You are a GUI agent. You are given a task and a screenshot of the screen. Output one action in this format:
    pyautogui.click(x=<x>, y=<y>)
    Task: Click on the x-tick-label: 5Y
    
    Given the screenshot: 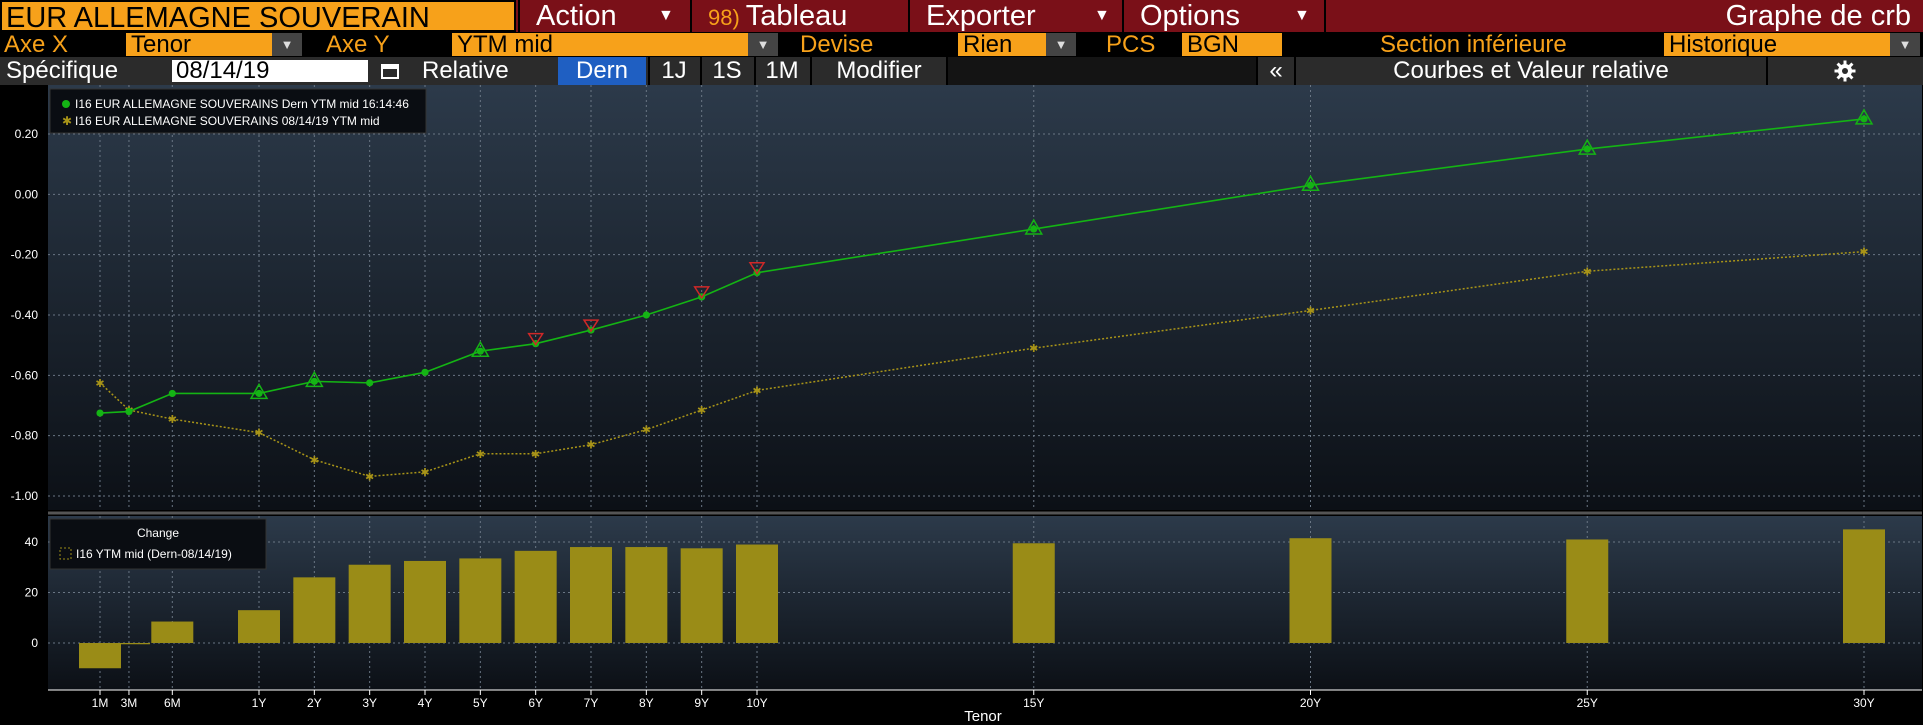 What is the action you would take?
    pyautogui.click(x=480, y=703)
    